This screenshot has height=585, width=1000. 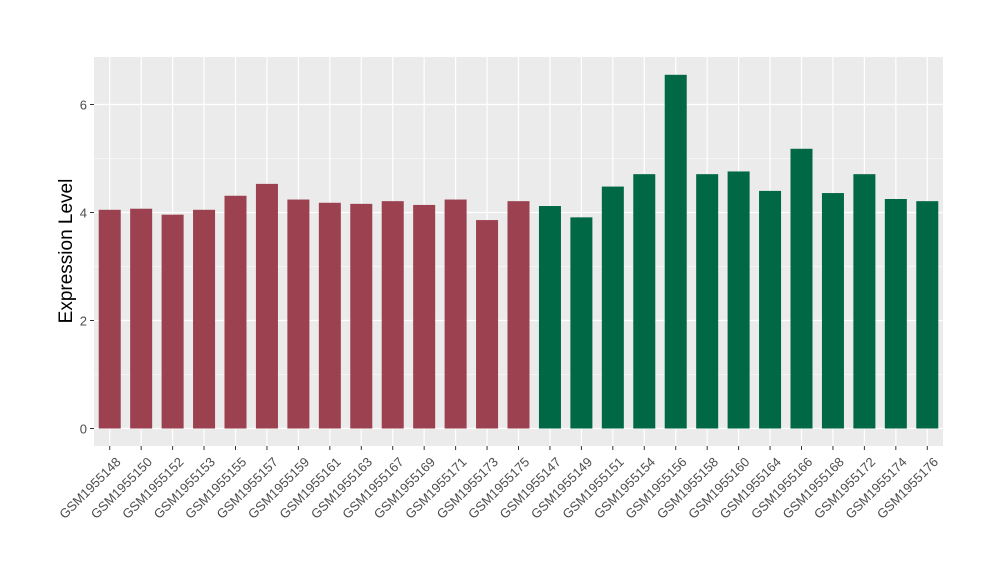 I want to click on y-tick-label: 2, so click(x=83, y=321).